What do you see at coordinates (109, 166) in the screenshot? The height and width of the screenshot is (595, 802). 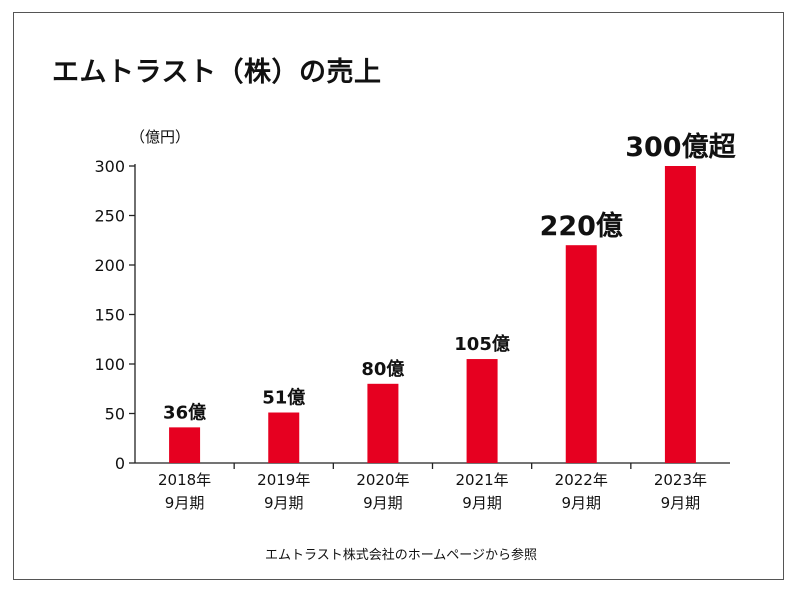 I see `y-tick-label: 300` at bounding box center [109, 166].